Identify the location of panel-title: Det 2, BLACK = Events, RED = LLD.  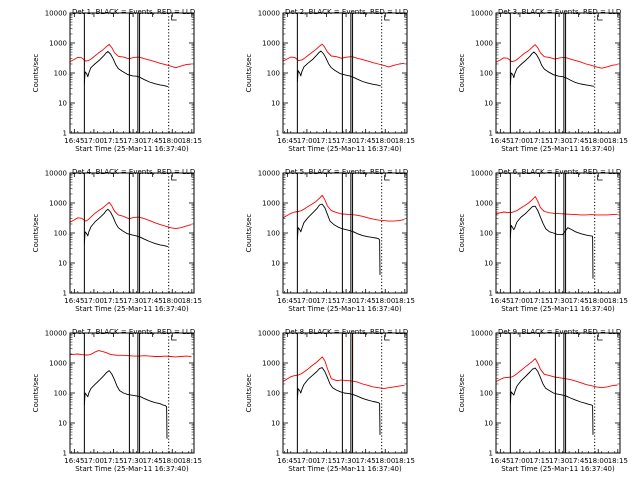
(346, 12).